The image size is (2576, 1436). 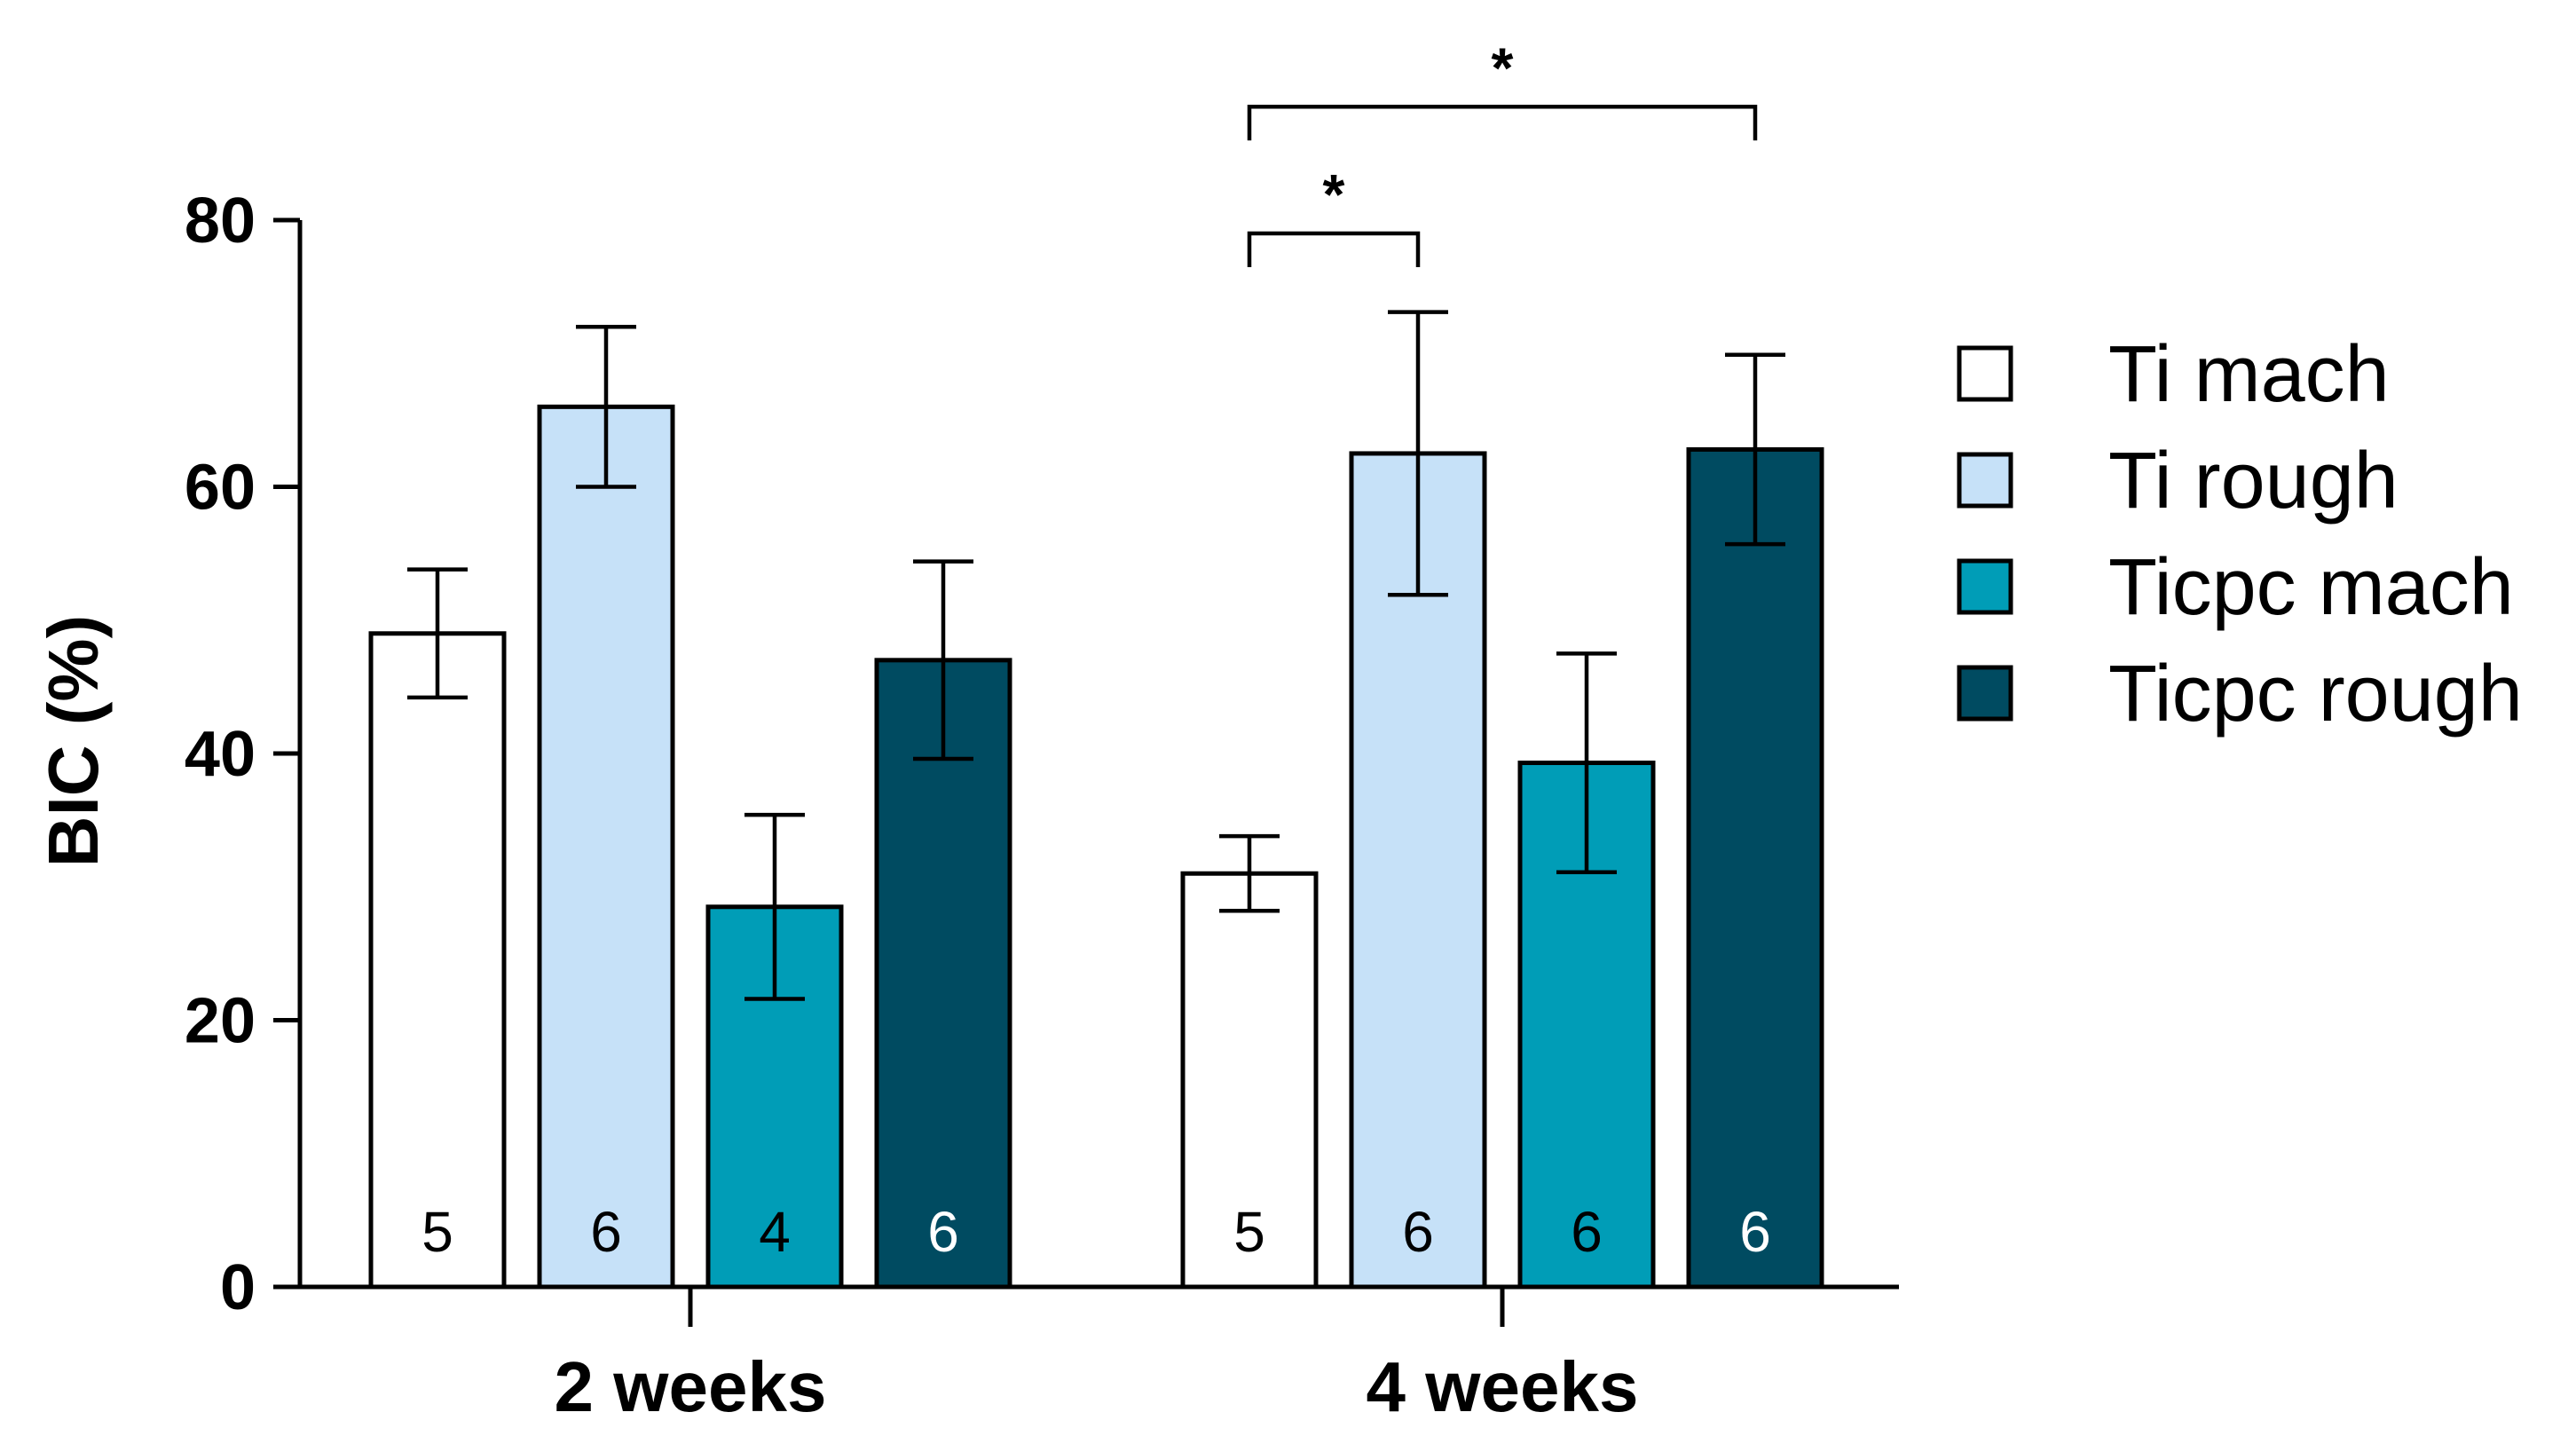 What do you see at coordinates (221, 220) in the screenshot?
I see `y-tick-label: 80` at bounding box center [221, 220].